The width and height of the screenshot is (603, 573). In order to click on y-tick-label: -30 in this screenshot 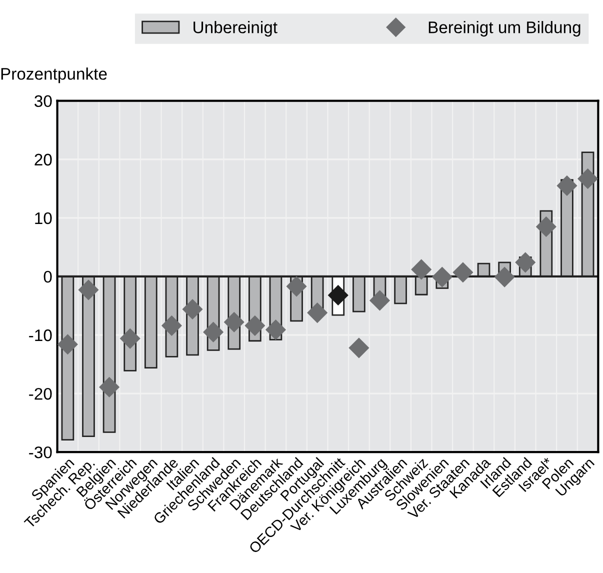, I will do `click(40, 452)`.